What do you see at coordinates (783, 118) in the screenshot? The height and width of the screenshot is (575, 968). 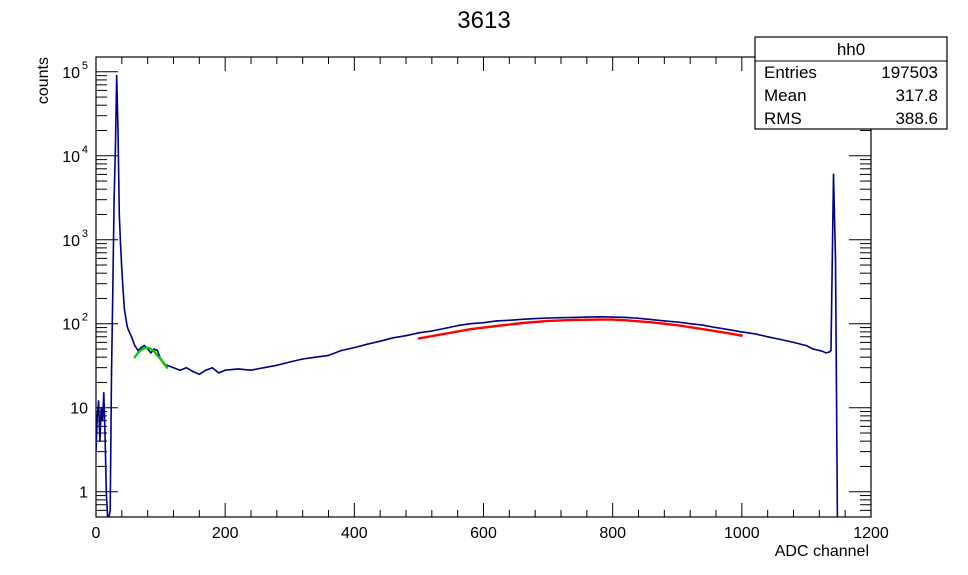 I see `stats-rms-label: RMS` at bounding box center [783, 118].